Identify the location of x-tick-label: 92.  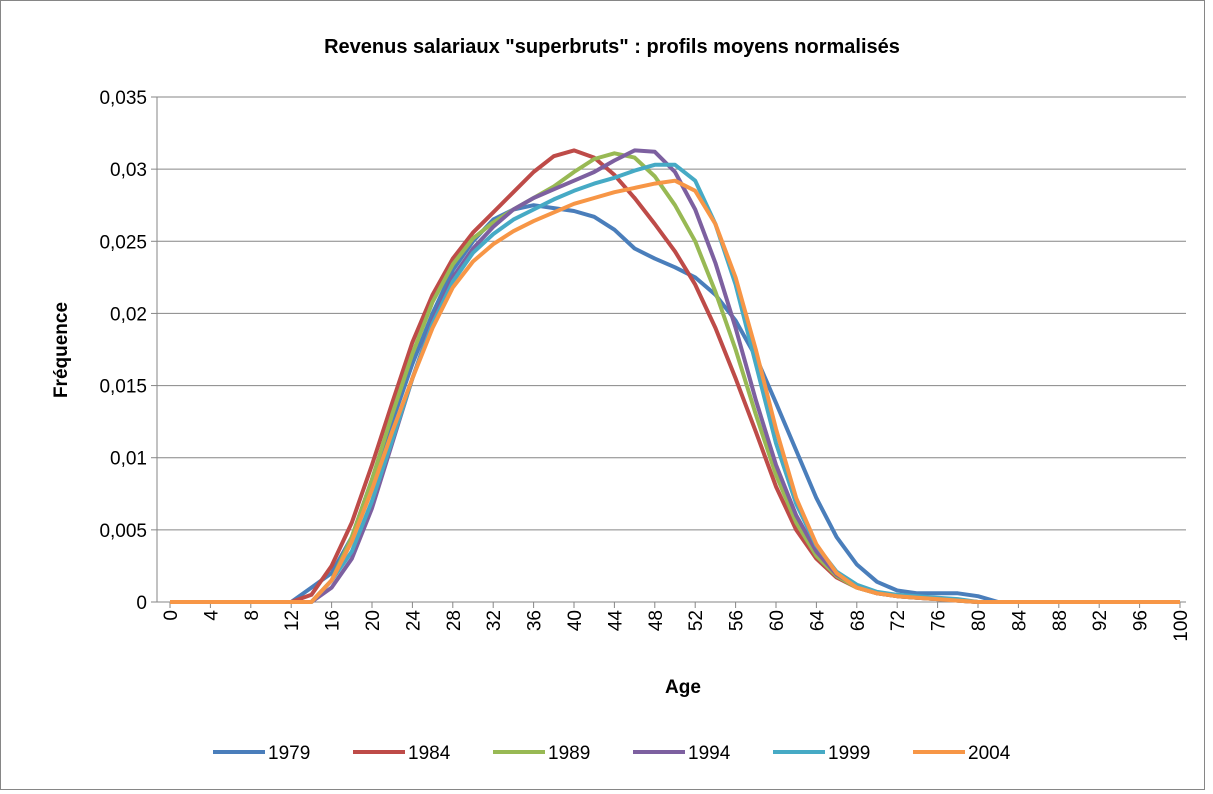
(1100, 620).